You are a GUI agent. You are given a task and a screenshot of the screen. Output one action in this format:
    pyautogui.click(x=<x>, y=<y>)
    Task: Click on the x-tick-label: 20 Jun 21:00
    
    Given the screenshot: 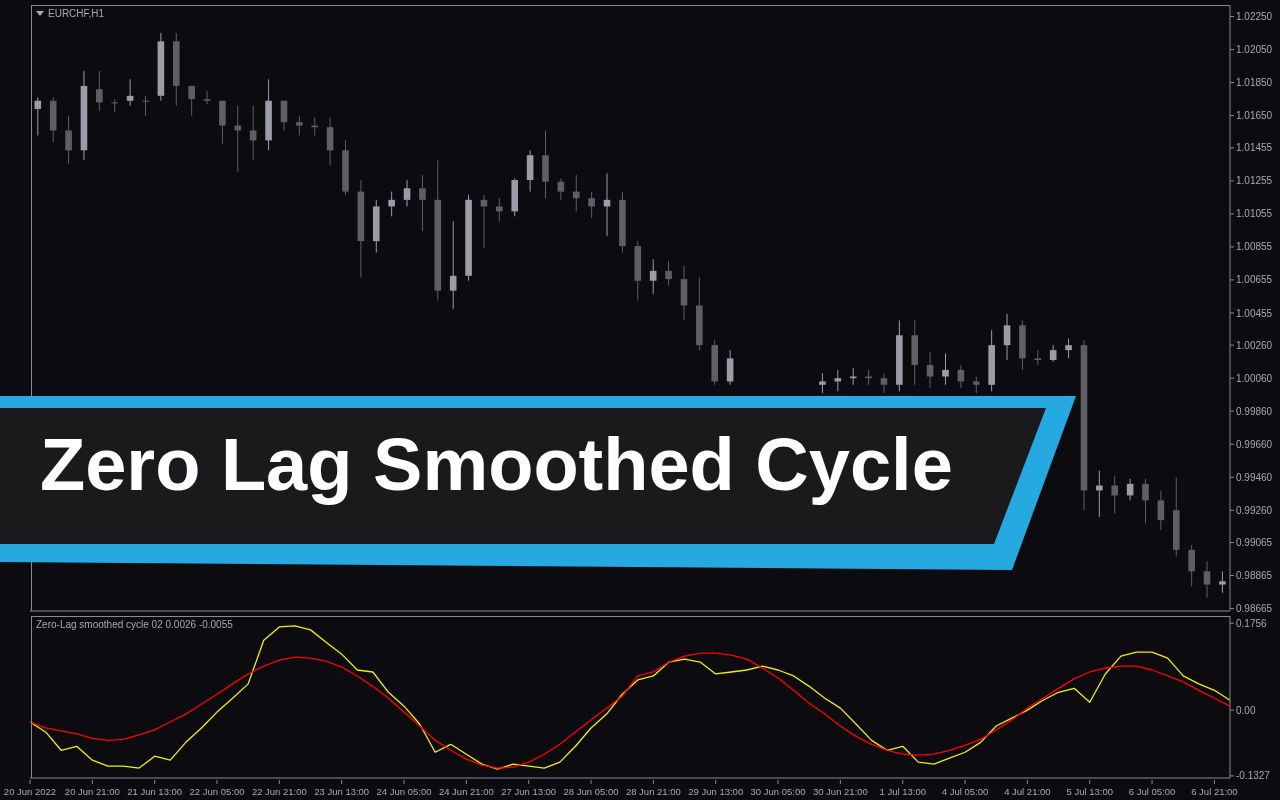 What is the action you would take?
    pyautogui.click(x=92, y=791)
    